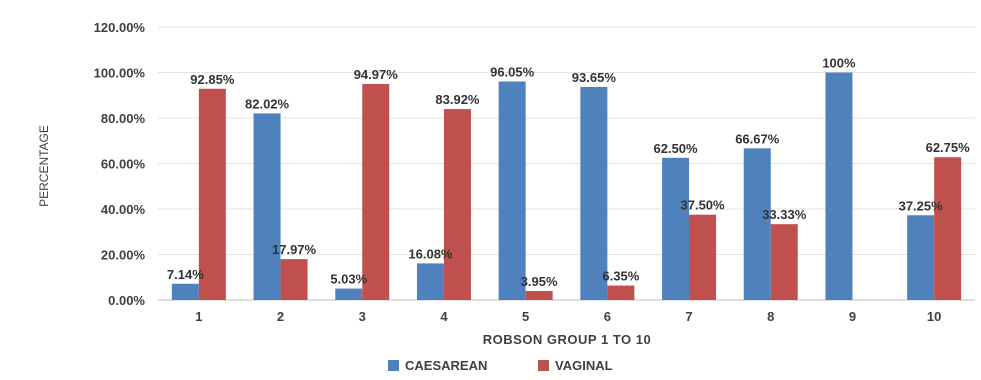  What do you see at coordinates (921, 205) in the screenshot?
I see `data-label: 37.25%` at bounding box center [921, 205].